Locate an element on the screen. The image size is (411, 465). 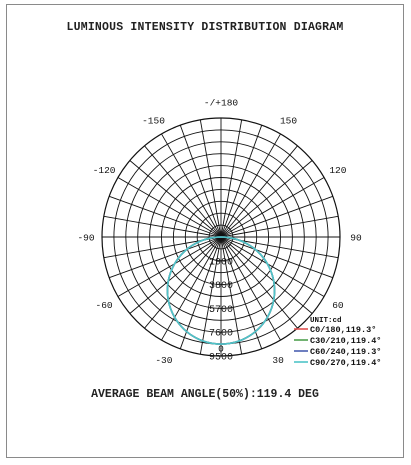
angle-tick-label: -90 is located at coordinates (85, 238).